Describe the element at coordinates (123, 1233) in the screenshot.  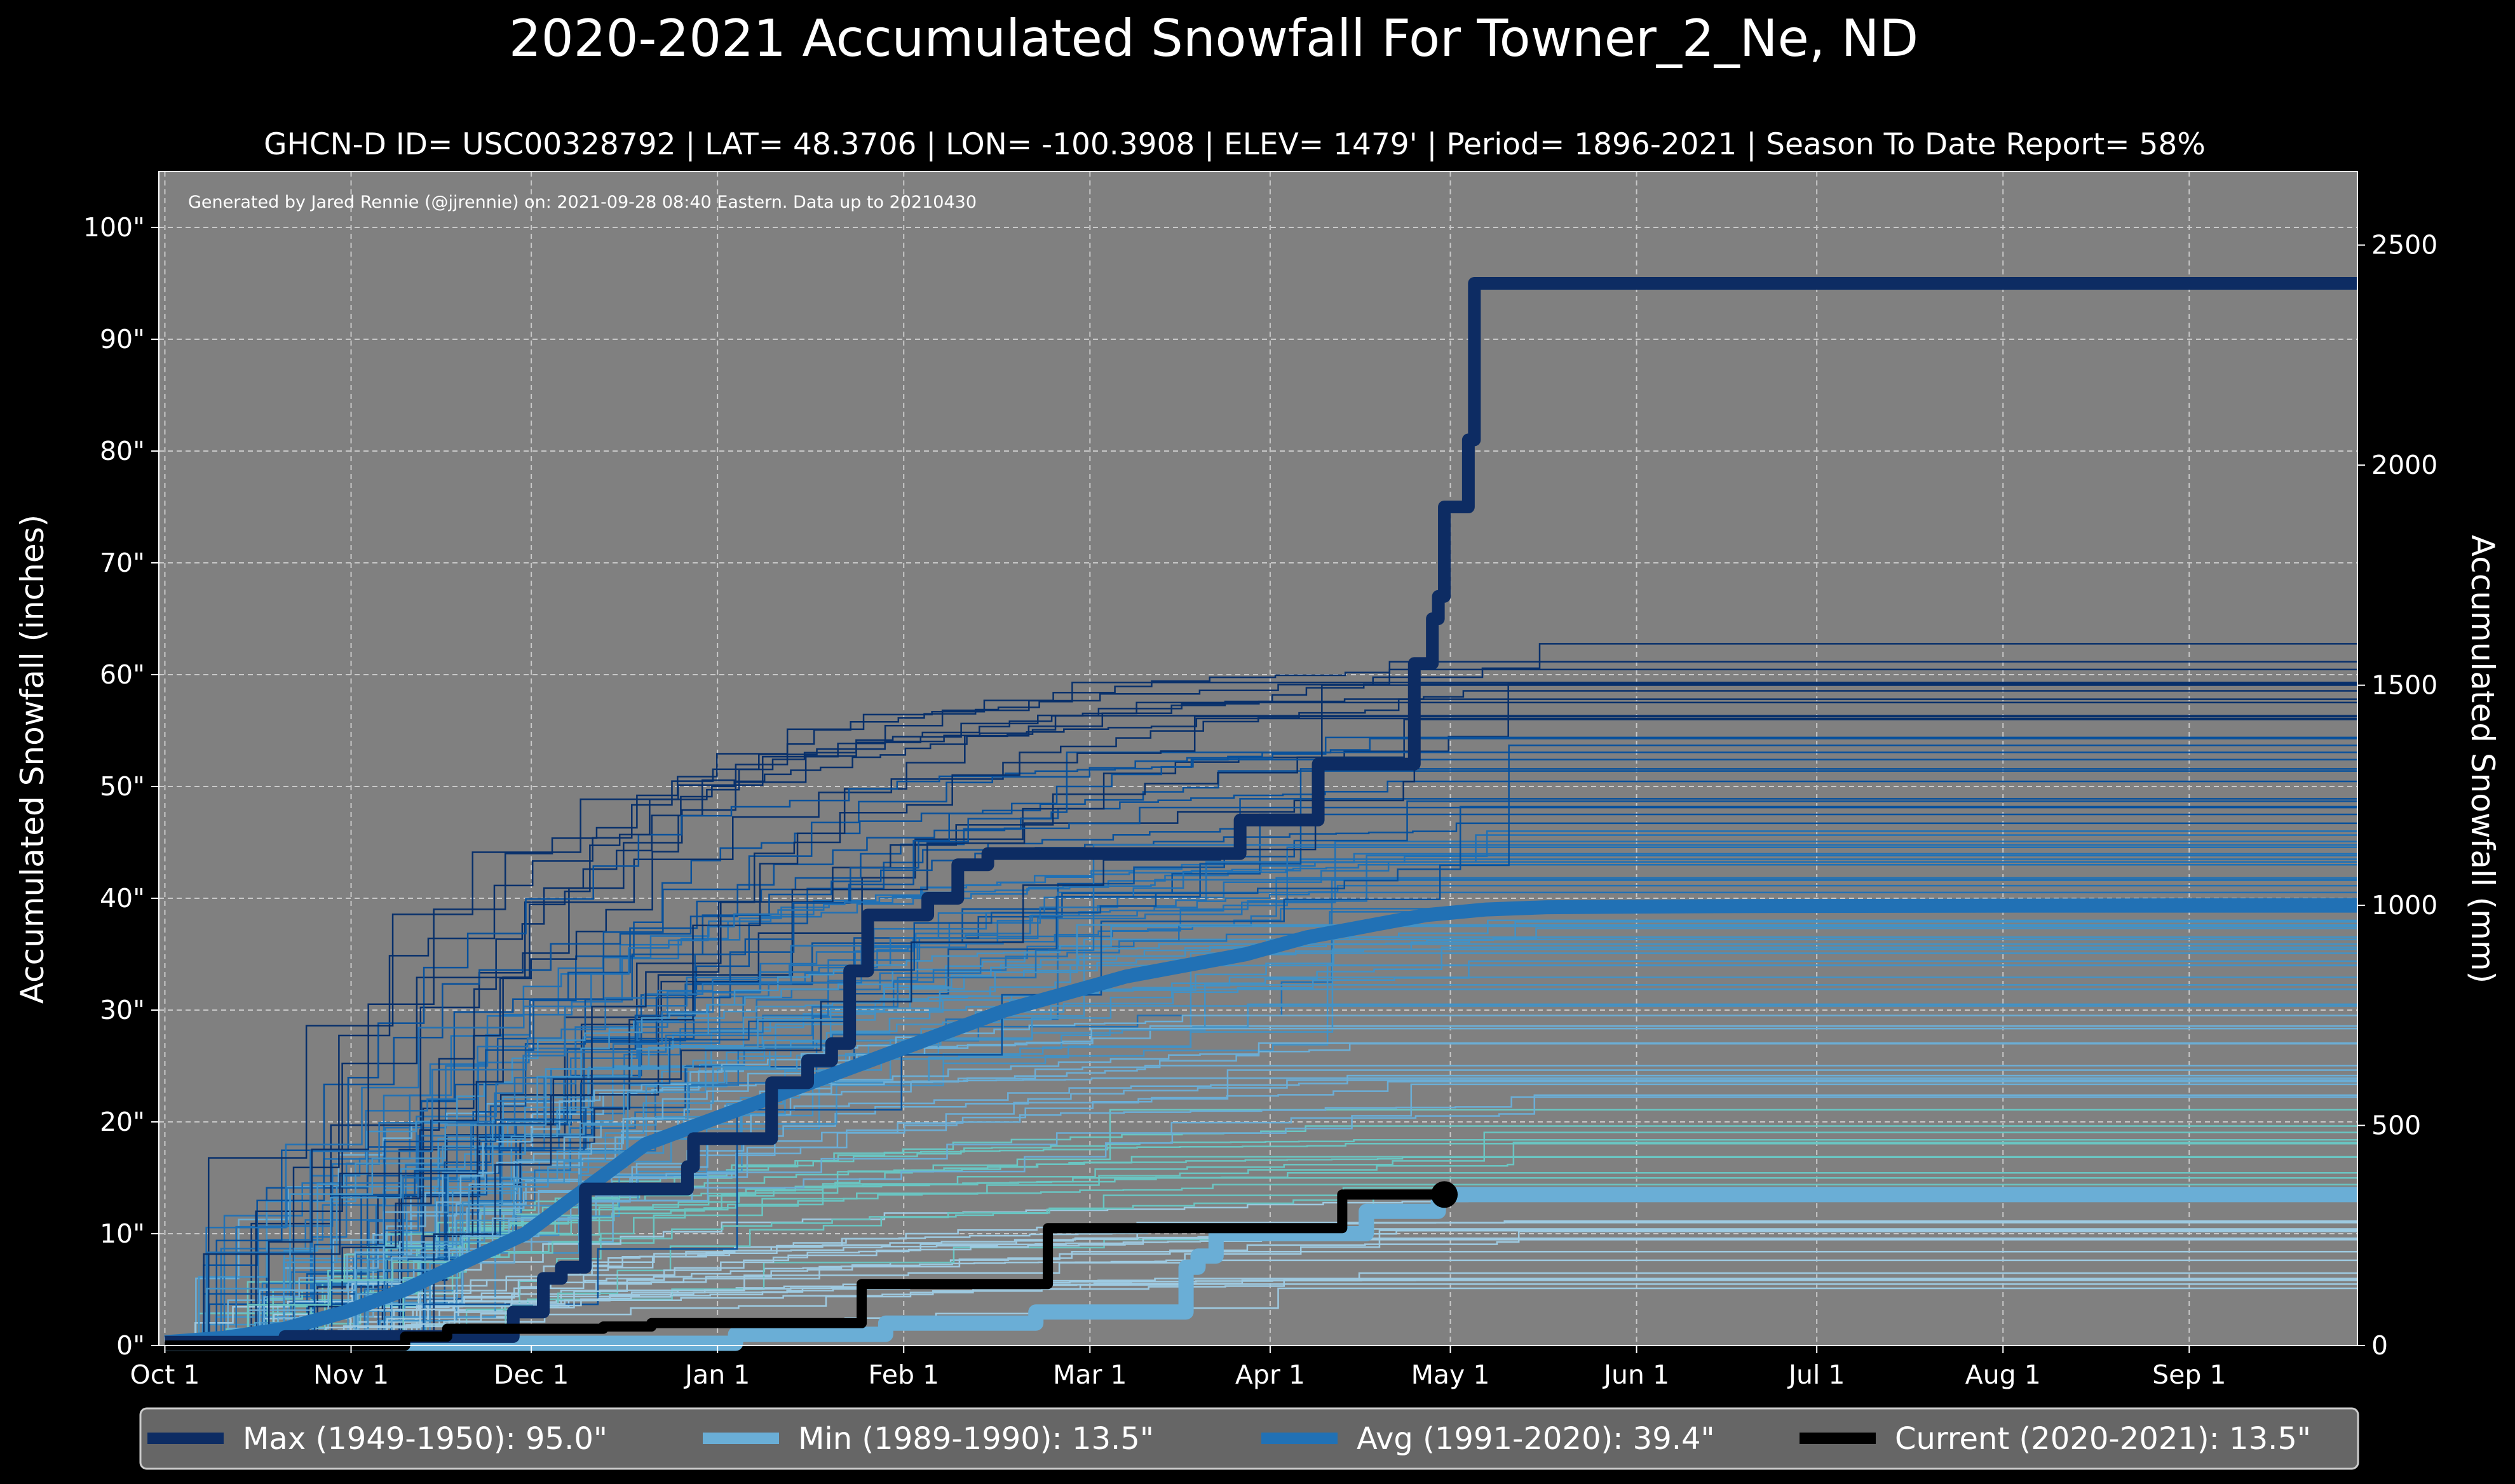
I see `y-tick-label: 10"` at that location.